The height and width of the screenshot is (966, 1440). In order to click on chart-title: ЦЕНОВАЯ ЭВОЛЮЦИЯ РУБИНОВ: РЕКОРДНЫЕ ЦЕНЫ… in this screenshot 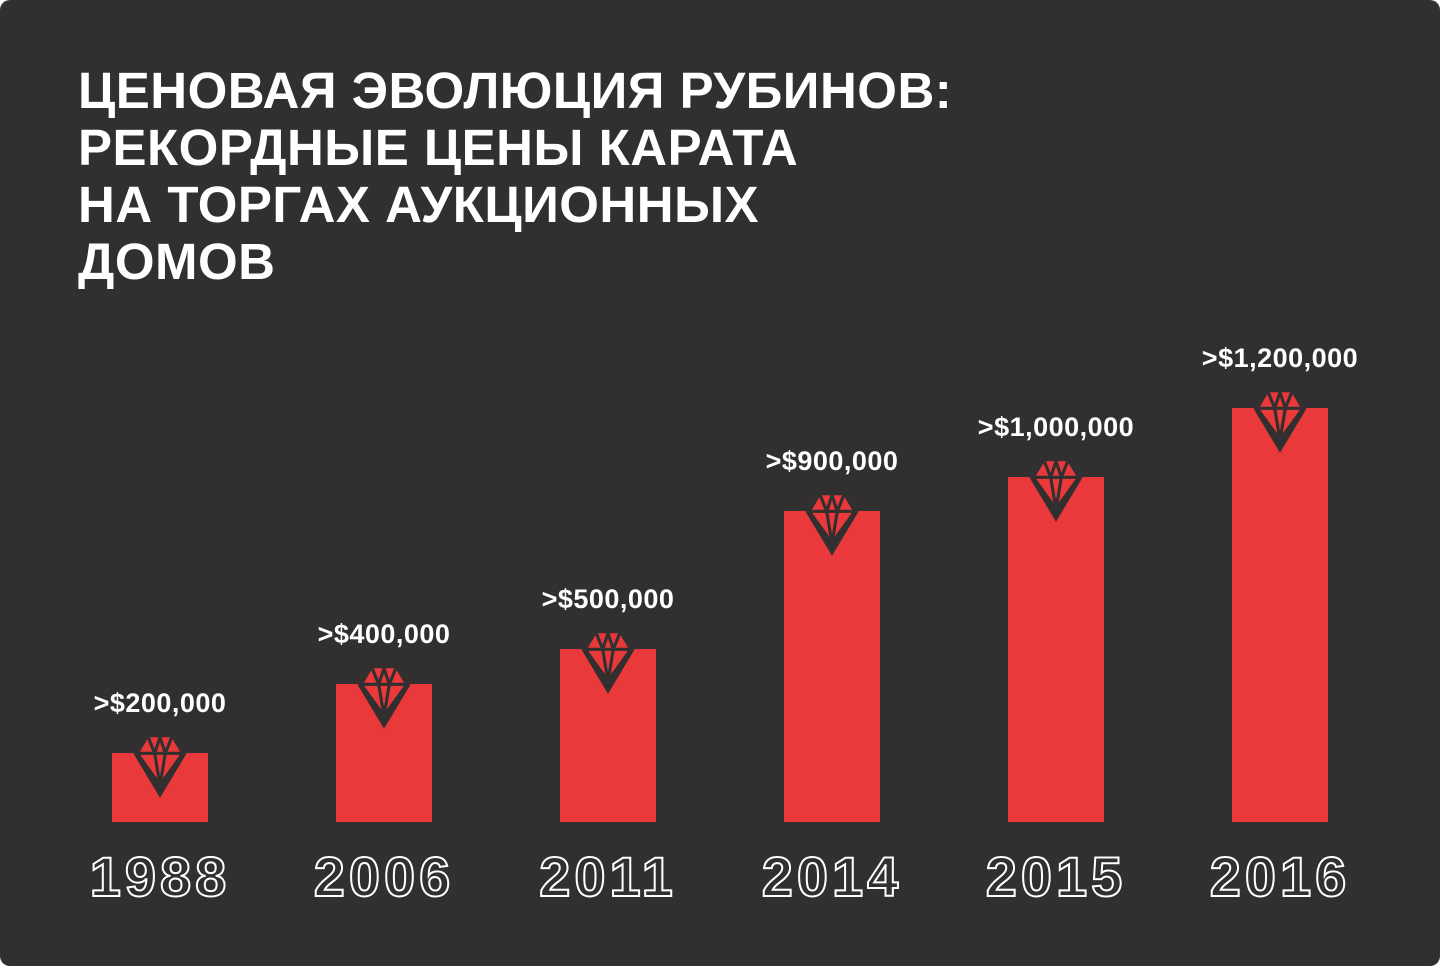, I will do `click(515, 176)`.